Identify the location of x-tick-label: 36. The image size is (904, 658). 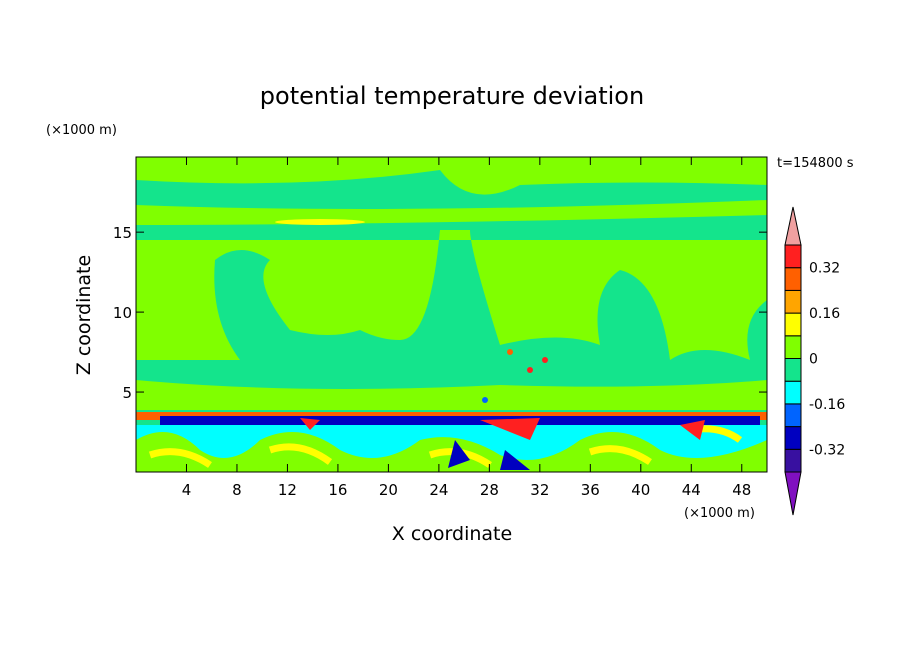
(590, 490).